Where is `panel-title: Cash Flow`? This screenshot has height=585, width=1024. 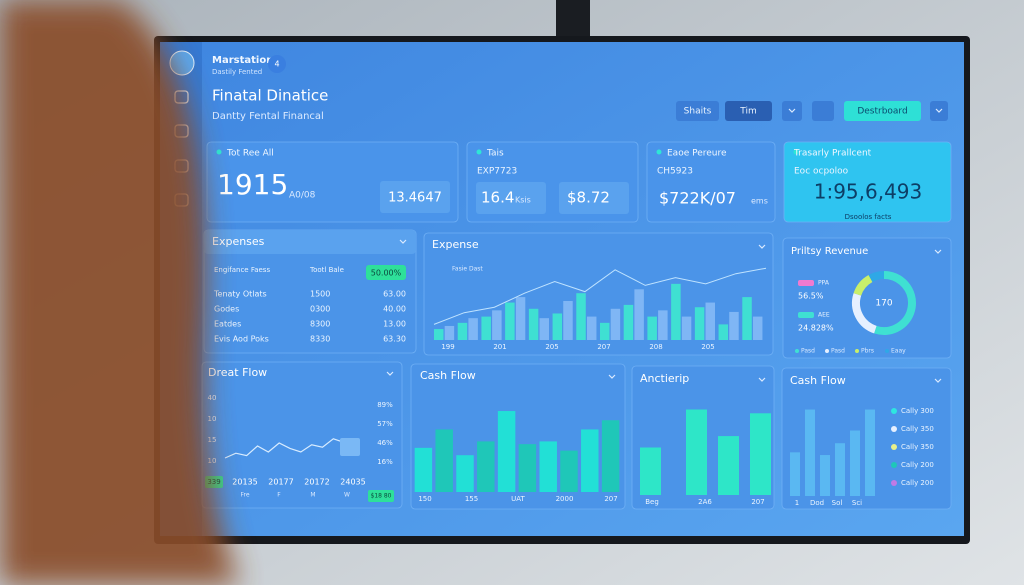 panel-title: Cash Flow is located at coordinates (818, 380).